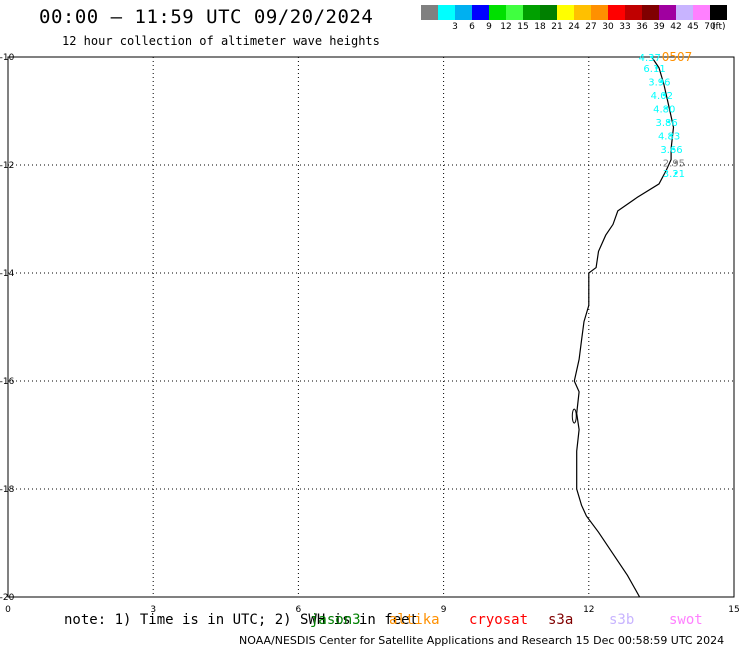 This screenshot has width=740, height=650. What do you see at coordinates (608, 27) in the screenshot?
I see `legend-label: 30` at bounding box center [608, 27].